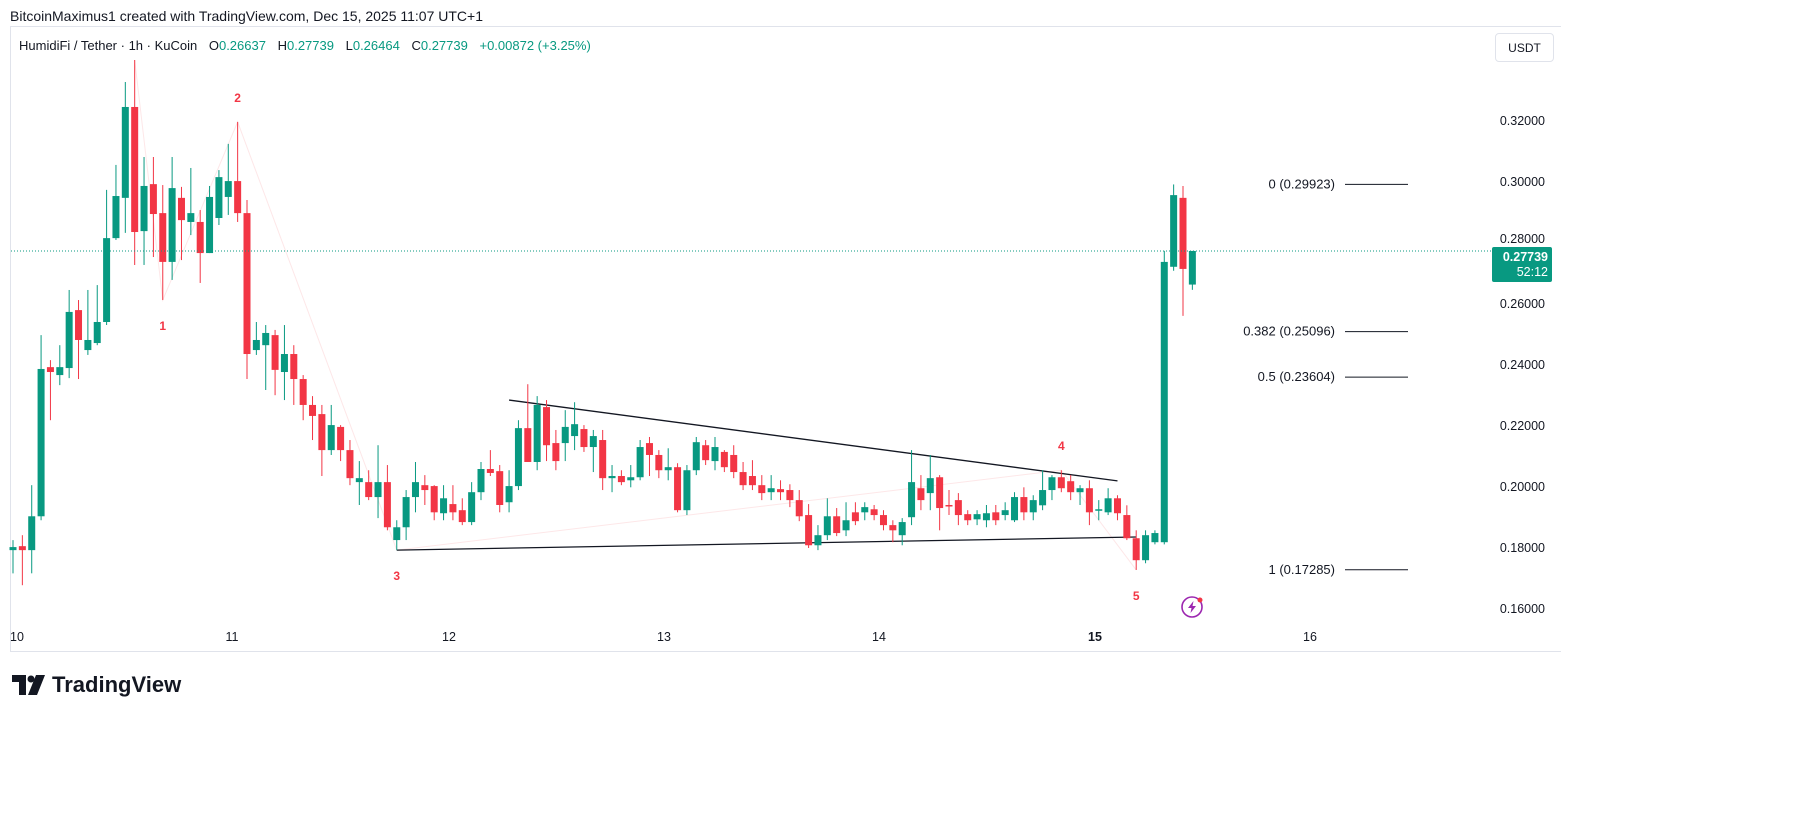 This screenshot has height=828, width=1812. Describe the element at coordinates (1136, 596) in the screenshot. I see `wave-label: 5` at that location.